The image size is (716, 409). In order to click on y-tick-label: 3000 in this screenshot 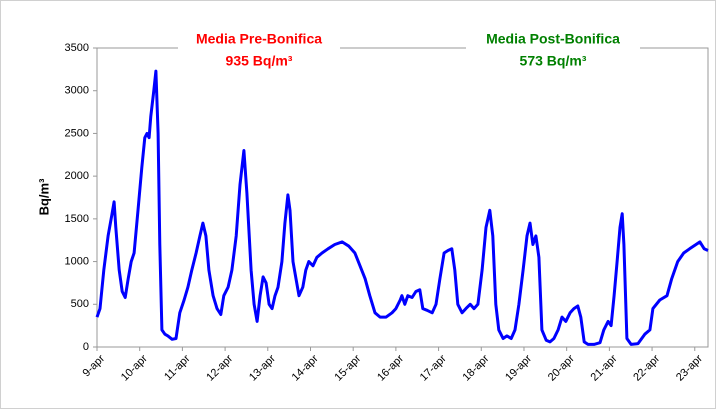, I will do `click(77, 91)`.